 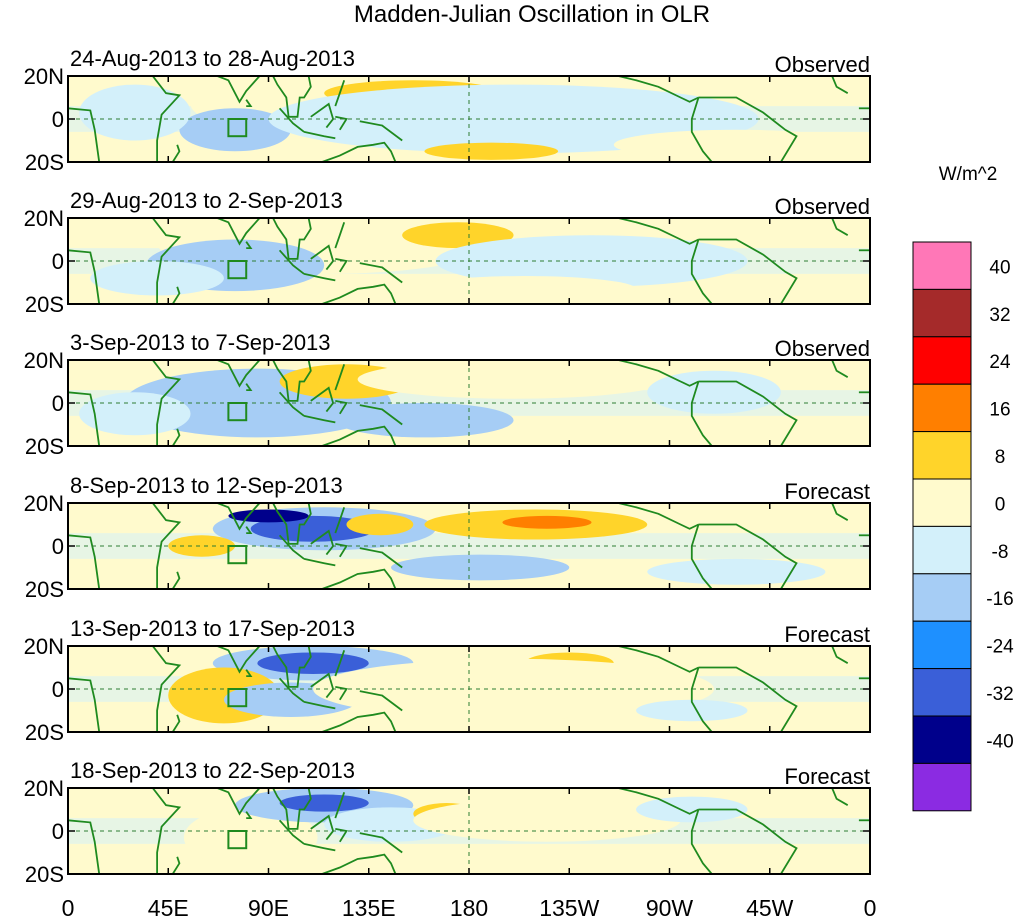 I want to click on colorbar-label: -40, so click(x=999, y=741).